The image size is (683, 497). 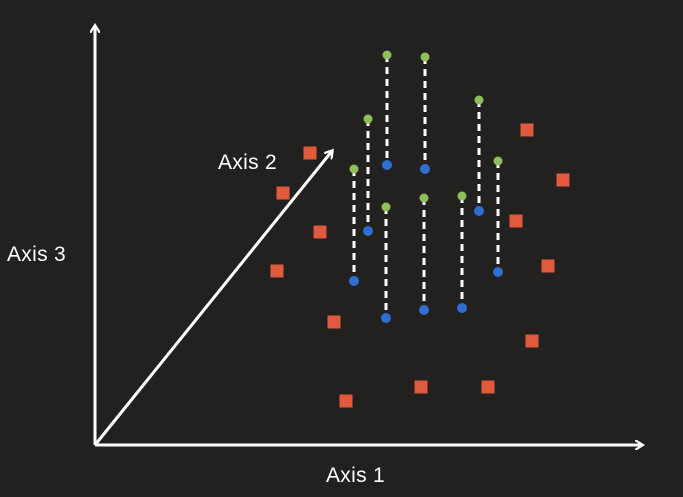 I want to click on axis-2-label: Axis 2, so click(x=247, y=162).